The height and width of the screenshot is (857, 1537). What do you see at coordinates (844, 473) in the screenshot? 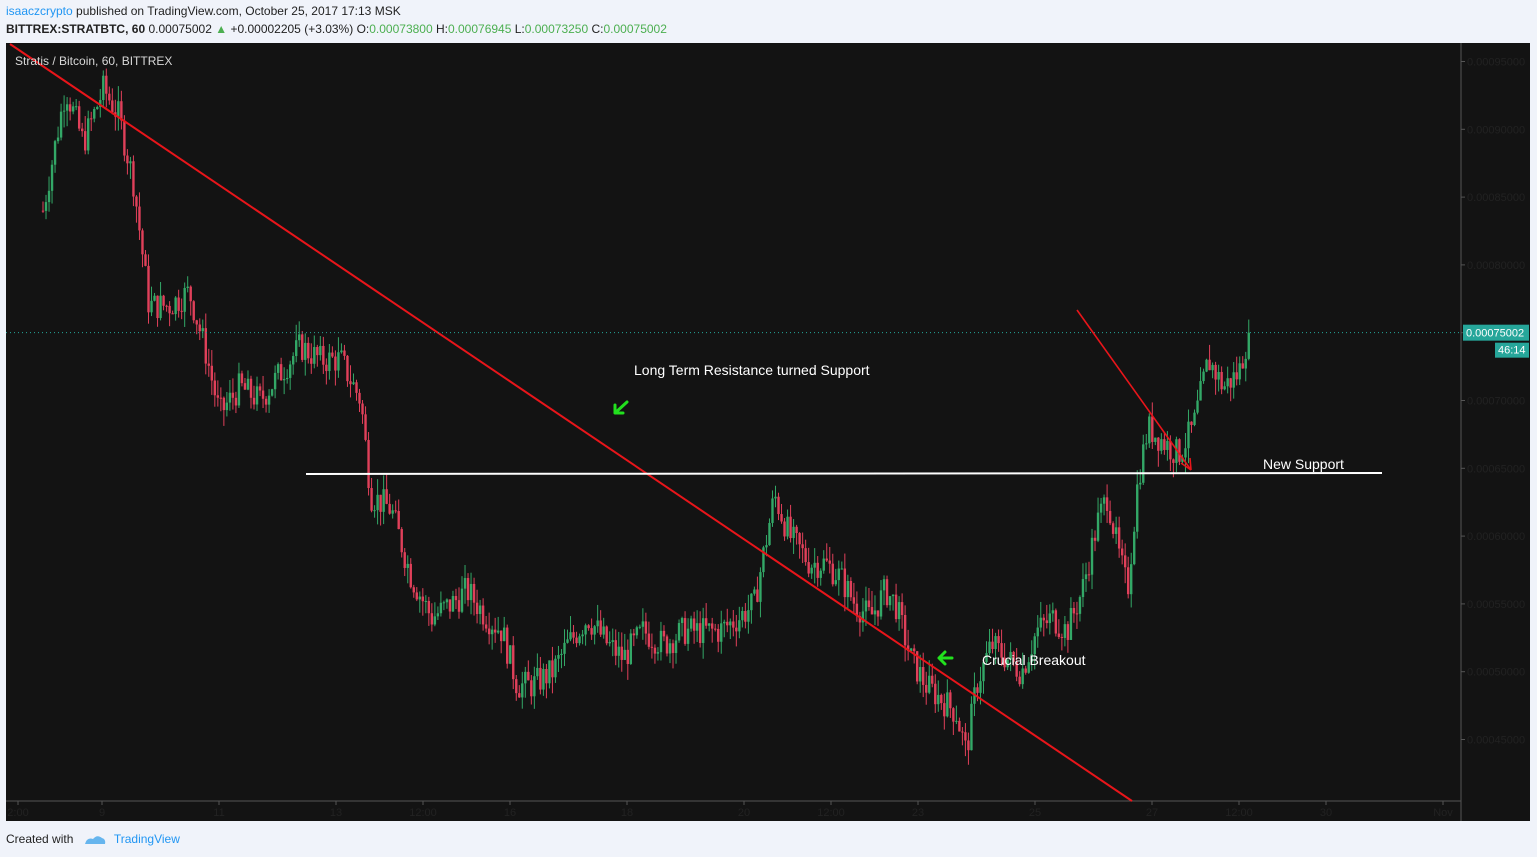
I see `support-line` at bounding box center [844, 473].